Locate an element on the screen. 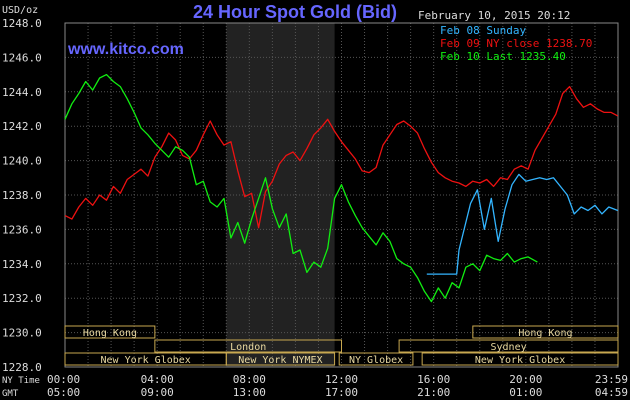 This screenshot has height=400, width=630. y-tick-label: 1240.0 is located at coordinates (22, 161).